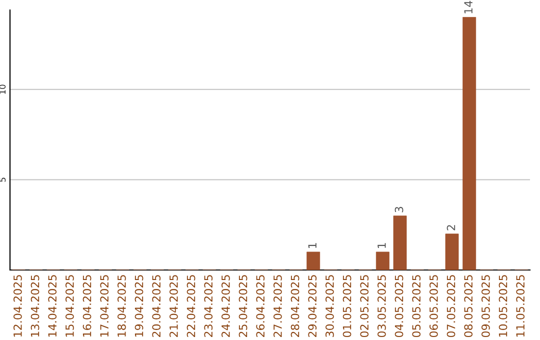 The width and height of the screenshot is (540, 340). What do you see at coordinates (17, 306) in the screenshot?
I see `x-tick-label: 12.04.2025` at bounding box center [17, 306].